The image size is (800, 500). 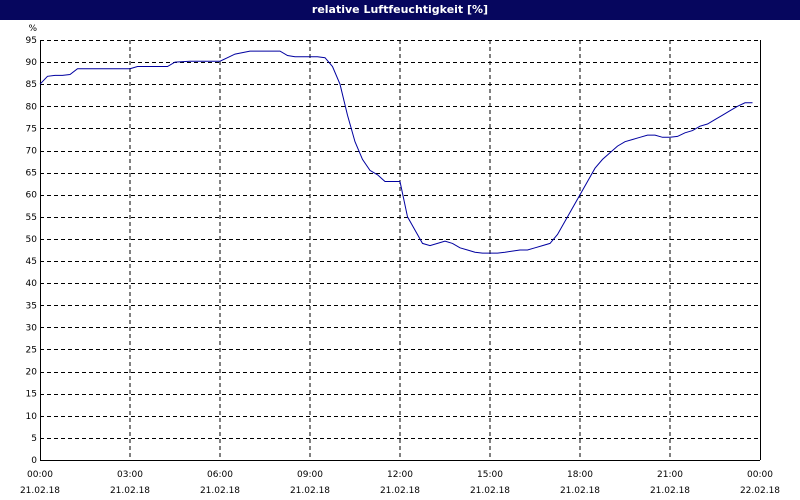 I want to click on y-tick-label: 75, so click(x=31, y=129).